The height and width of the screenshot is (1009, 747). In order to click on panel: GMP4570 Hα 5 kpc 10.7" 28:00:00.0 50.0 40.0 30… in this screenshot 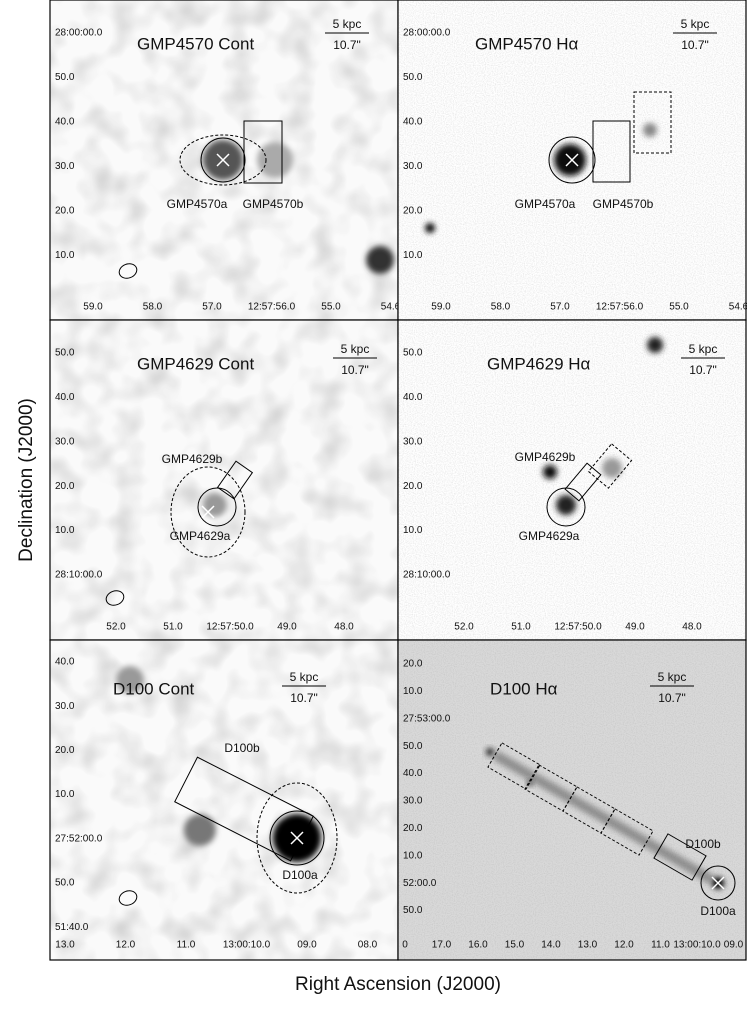, I will do `click(572, 160)`.